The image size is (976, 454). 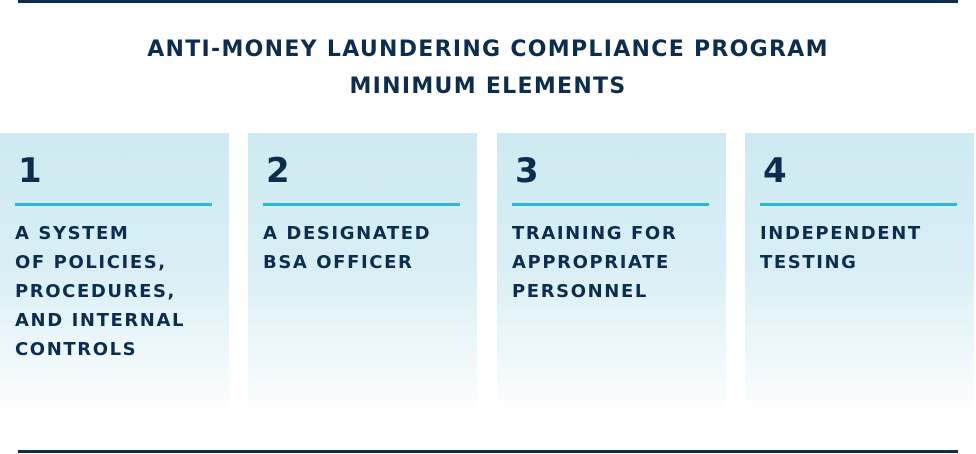 What do you see at coordinates (841, 233) in the screenshot?
I see `label-line: INDEPENDENT` at bounding box center [841, 233].